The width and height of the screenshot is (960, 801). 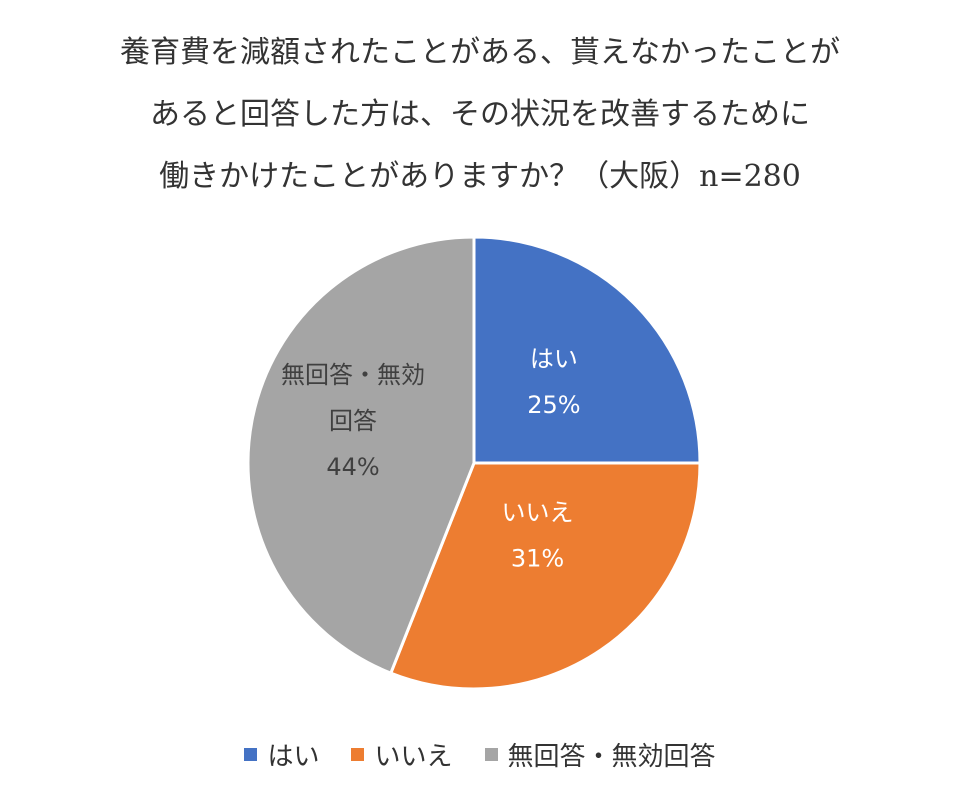 I want to click on legend-item-no-answer: 無回答・無効回答, so click(x=600, y=754).